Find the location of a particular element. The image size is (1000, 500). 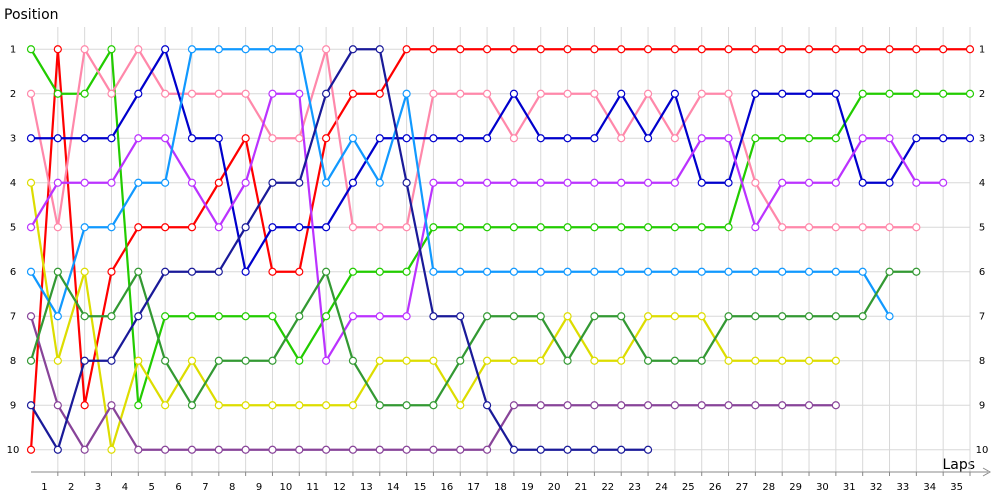

y-tick-label-right: 2 is located at coordinates (982, 94).